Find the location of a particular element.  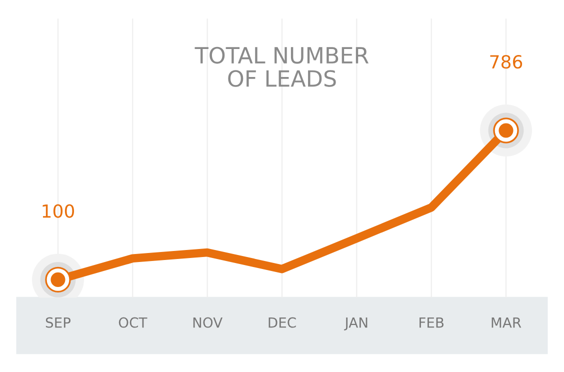

x-tick-label: SEP is located at coordinates (58, 322).